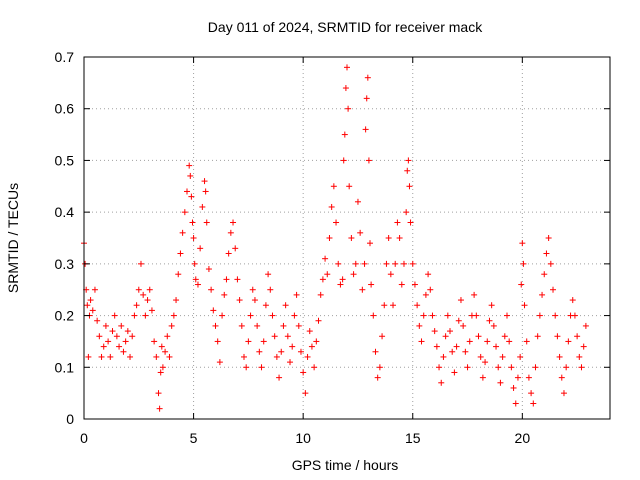 Image resolution: width=640 pixels, height=480 pixels. I want to click on y-tick-label: 0.7, so click(65, 57).